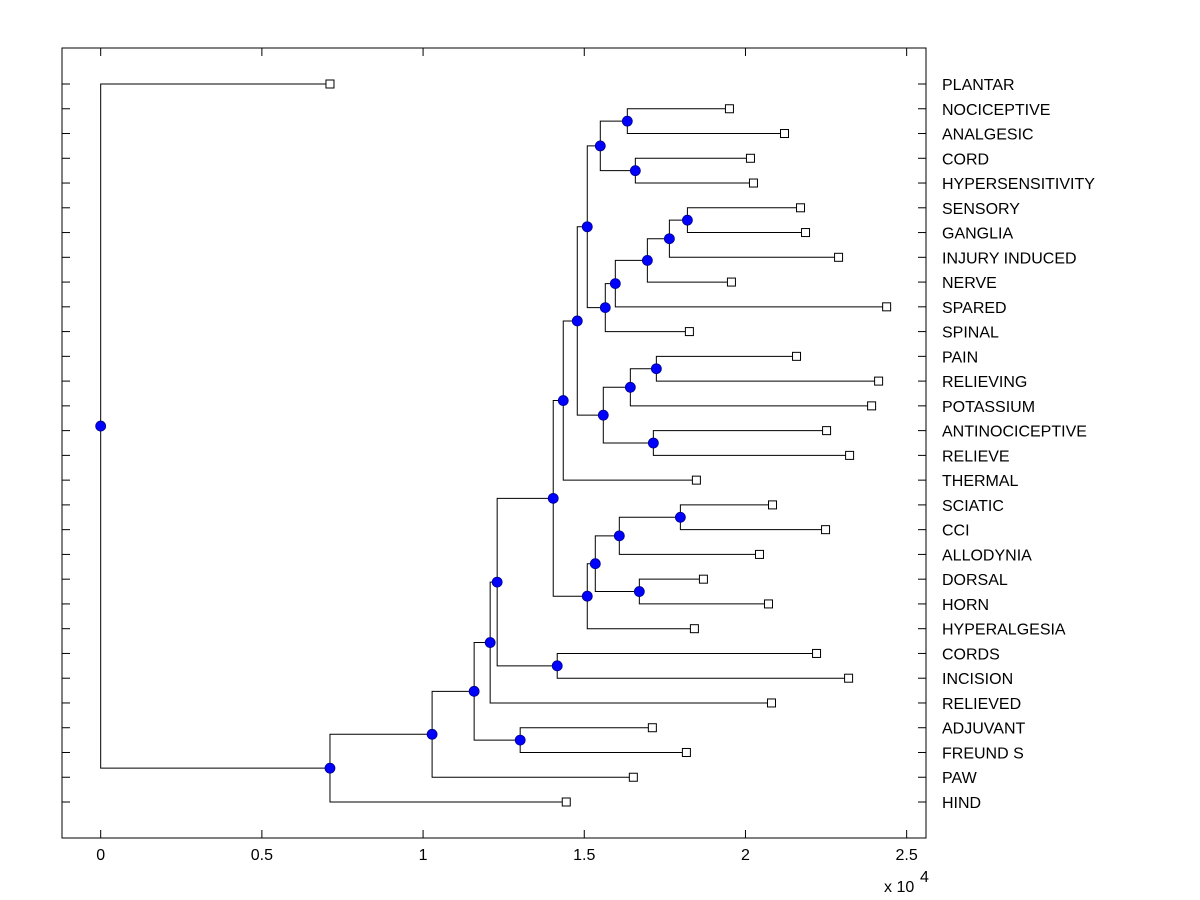  Describe the element at coordinates (100, 855) in the screenshot. I see `x-tick-label: 0` at that location.